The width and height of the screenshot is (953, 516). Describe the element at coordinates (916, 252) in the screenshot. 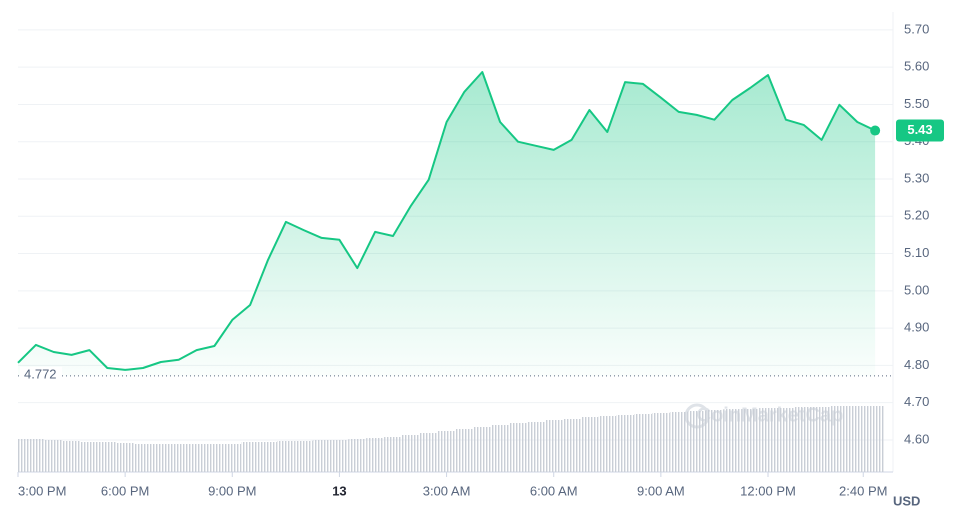

I see `y-tick-label: 5.10` at that location.